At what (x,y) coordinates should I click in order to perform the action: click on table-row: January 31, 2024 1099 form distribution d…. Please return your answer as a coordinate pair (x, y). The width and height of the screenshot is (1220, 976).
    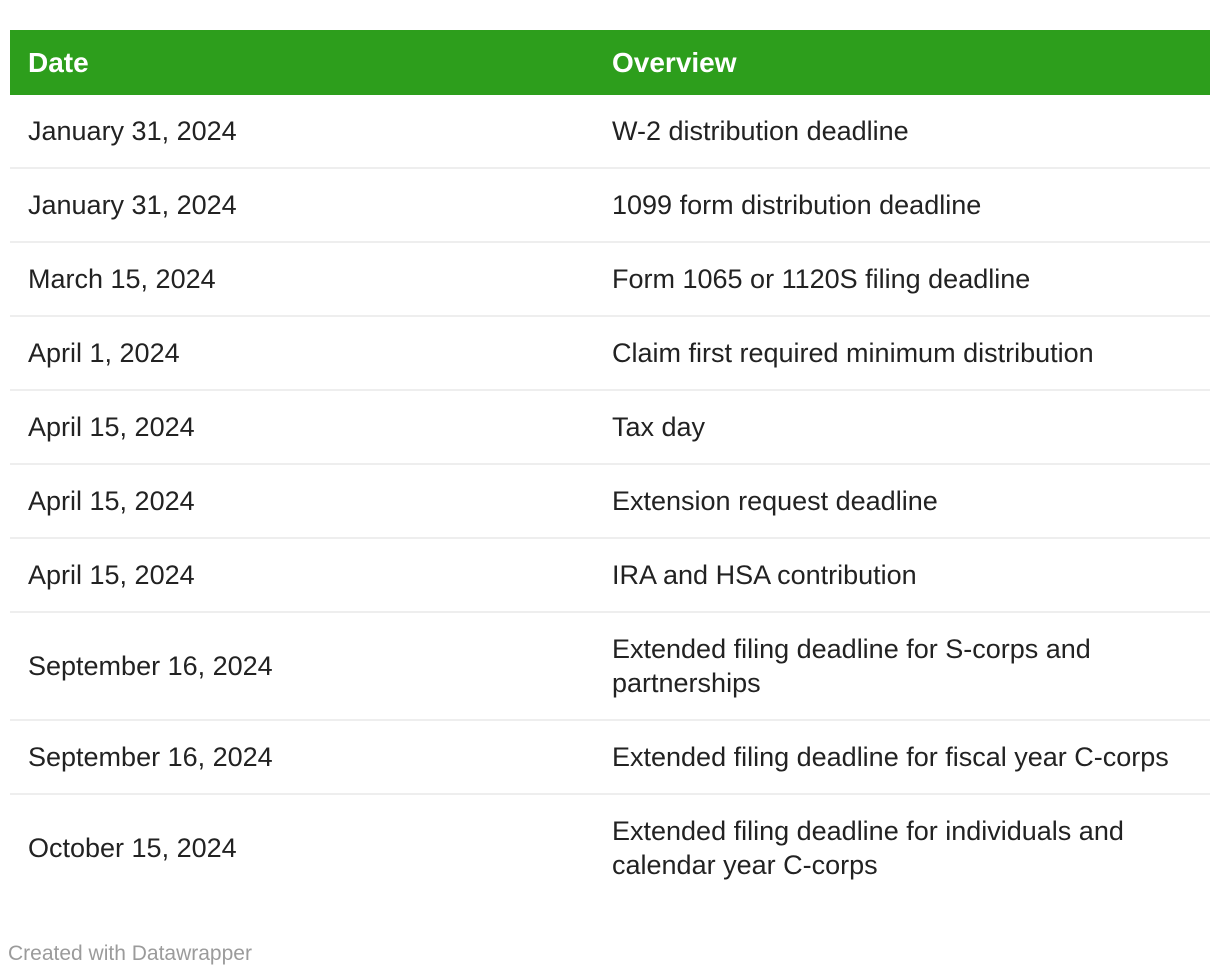
    Looking at the image, I should click on (610, 204).